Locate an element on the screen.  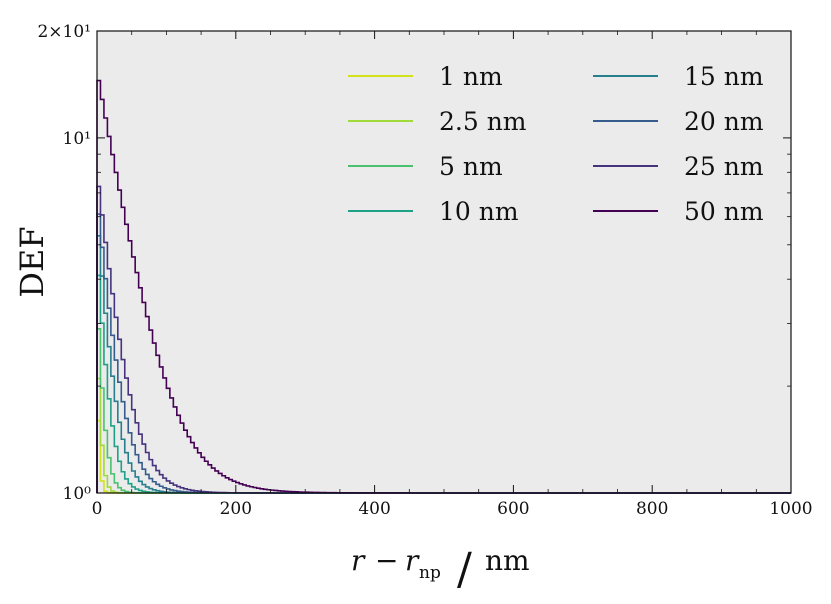
x-axis-title-minus: − is located at coordinates (386, 560).